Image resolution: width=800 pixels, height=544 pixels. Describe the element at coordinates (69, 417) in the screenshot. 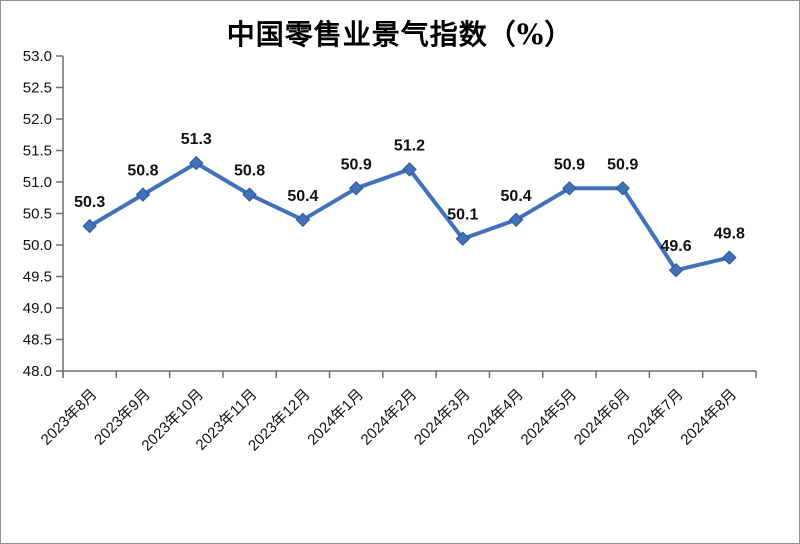

I see `x-tick-label: 2023年8月` at that location.